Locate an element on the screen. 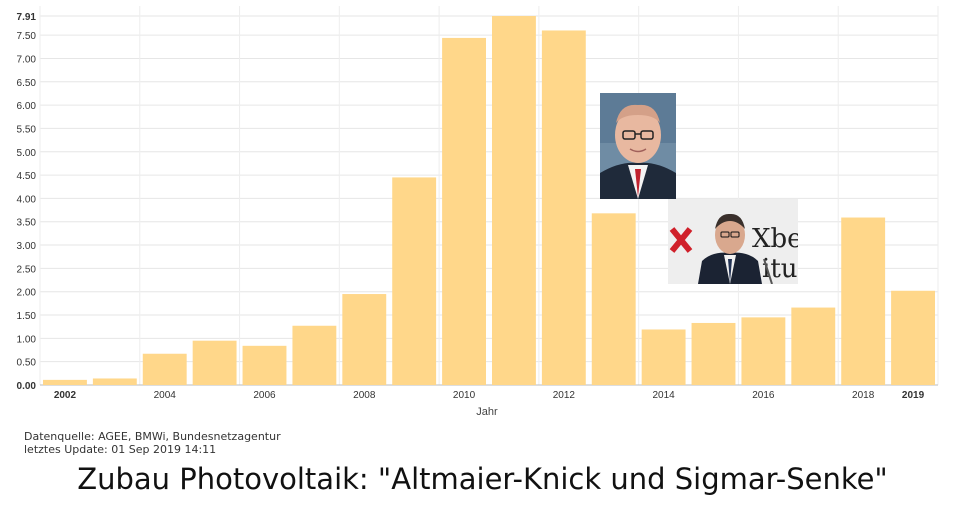  x-tick-label: 2016 is located at coordinates (763, 395).